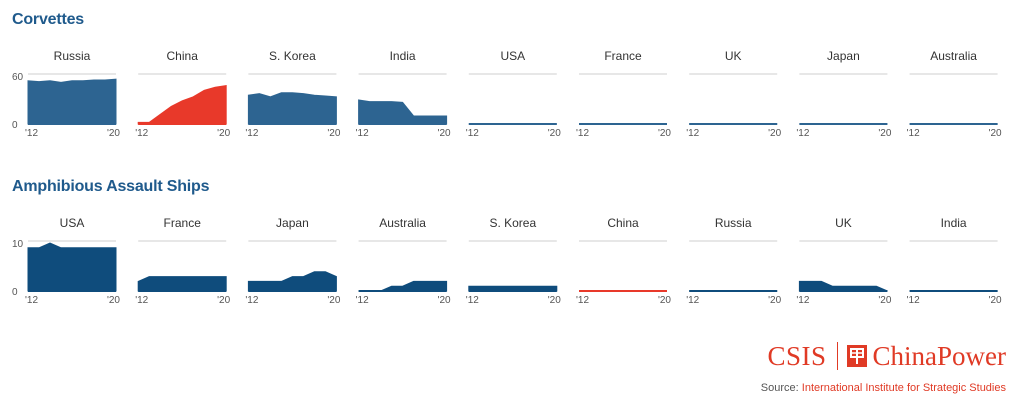 The width and height of the screenshot is (1022, 412). I want to click on y-tick-label-1-1: 10, so click(18, 244).